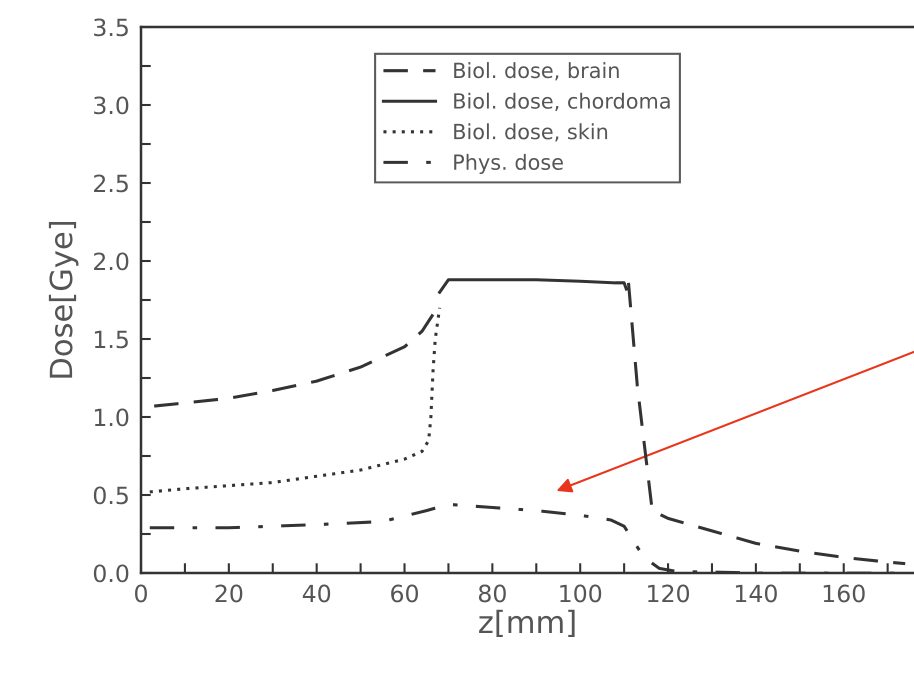 The height and width of the screenshot is (673, 914). Describe the element at coordinates (111, 27) in the screenshot. I see `y-tick-label: 3.5` at that location.